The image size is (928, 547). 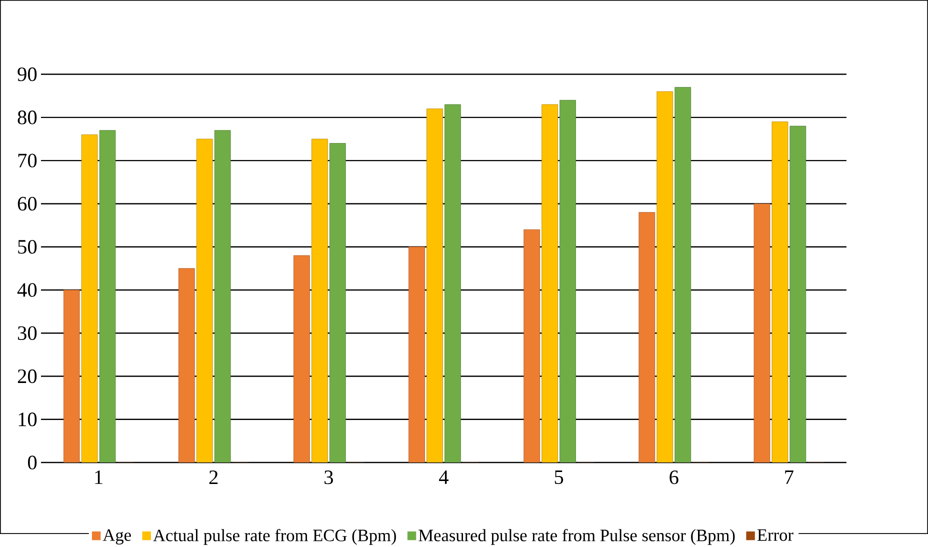 I want to click on x-tick-label: 1, so click(x=98, y=477).